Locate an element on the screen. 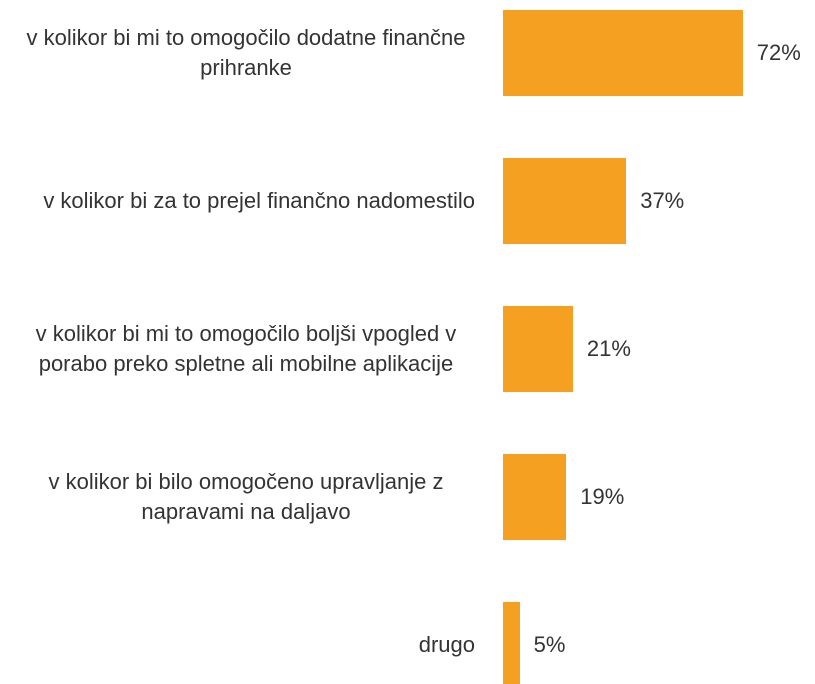 Image resolution: width=815 pixels, height=684 pixels. value-label: 72% is located at coordinates (779, 53).